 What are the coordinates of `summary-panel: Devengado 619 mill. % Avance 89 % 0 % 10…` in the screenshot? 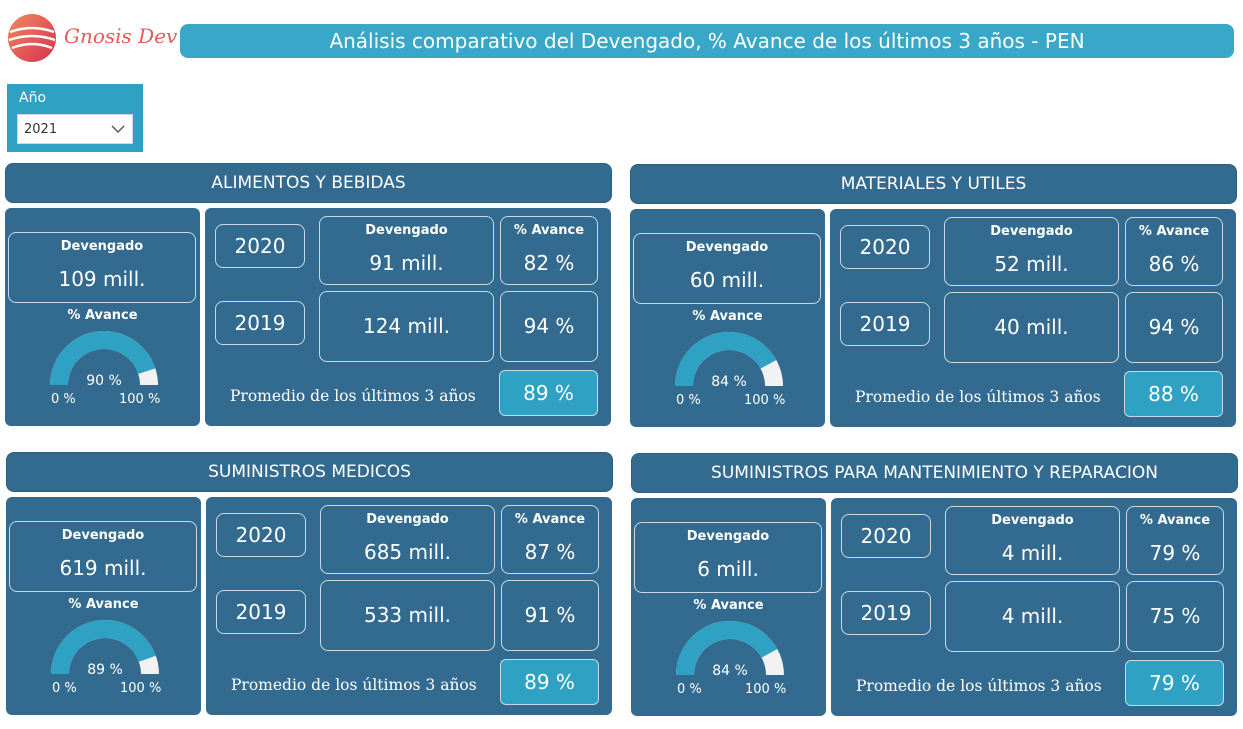 It's located at (103, 606).